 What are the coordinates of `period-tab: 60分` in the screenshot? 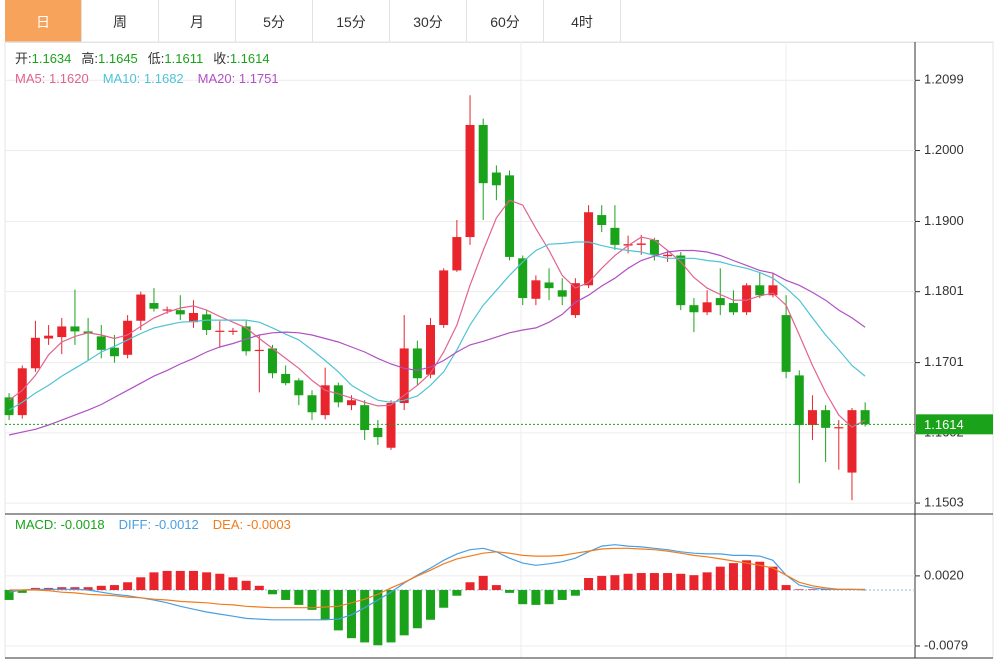 It's located at (505, 21).